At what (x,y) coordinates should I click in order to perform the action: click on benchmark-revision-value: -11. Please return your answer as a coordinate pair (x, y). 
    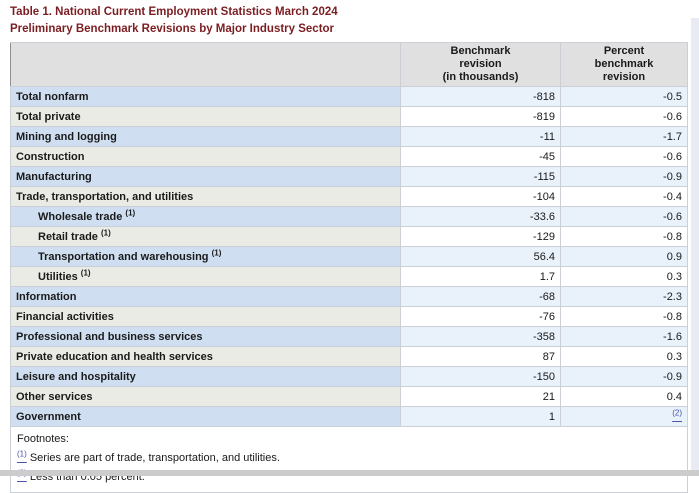
    Looking at the image, I should click on (480, 136).